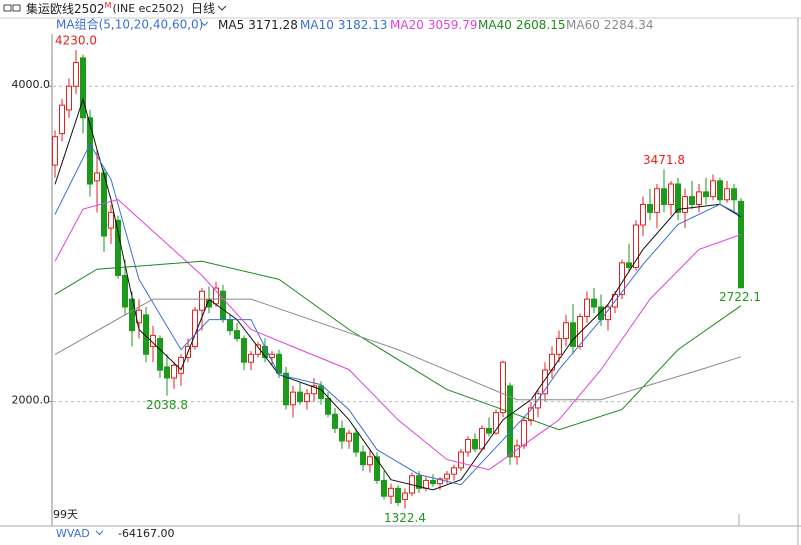 This screenshot has height=545, width=801. Describe the element at coordinates (629, 25) in the screenshot. I see `legend-value: 2284.34` at that location.